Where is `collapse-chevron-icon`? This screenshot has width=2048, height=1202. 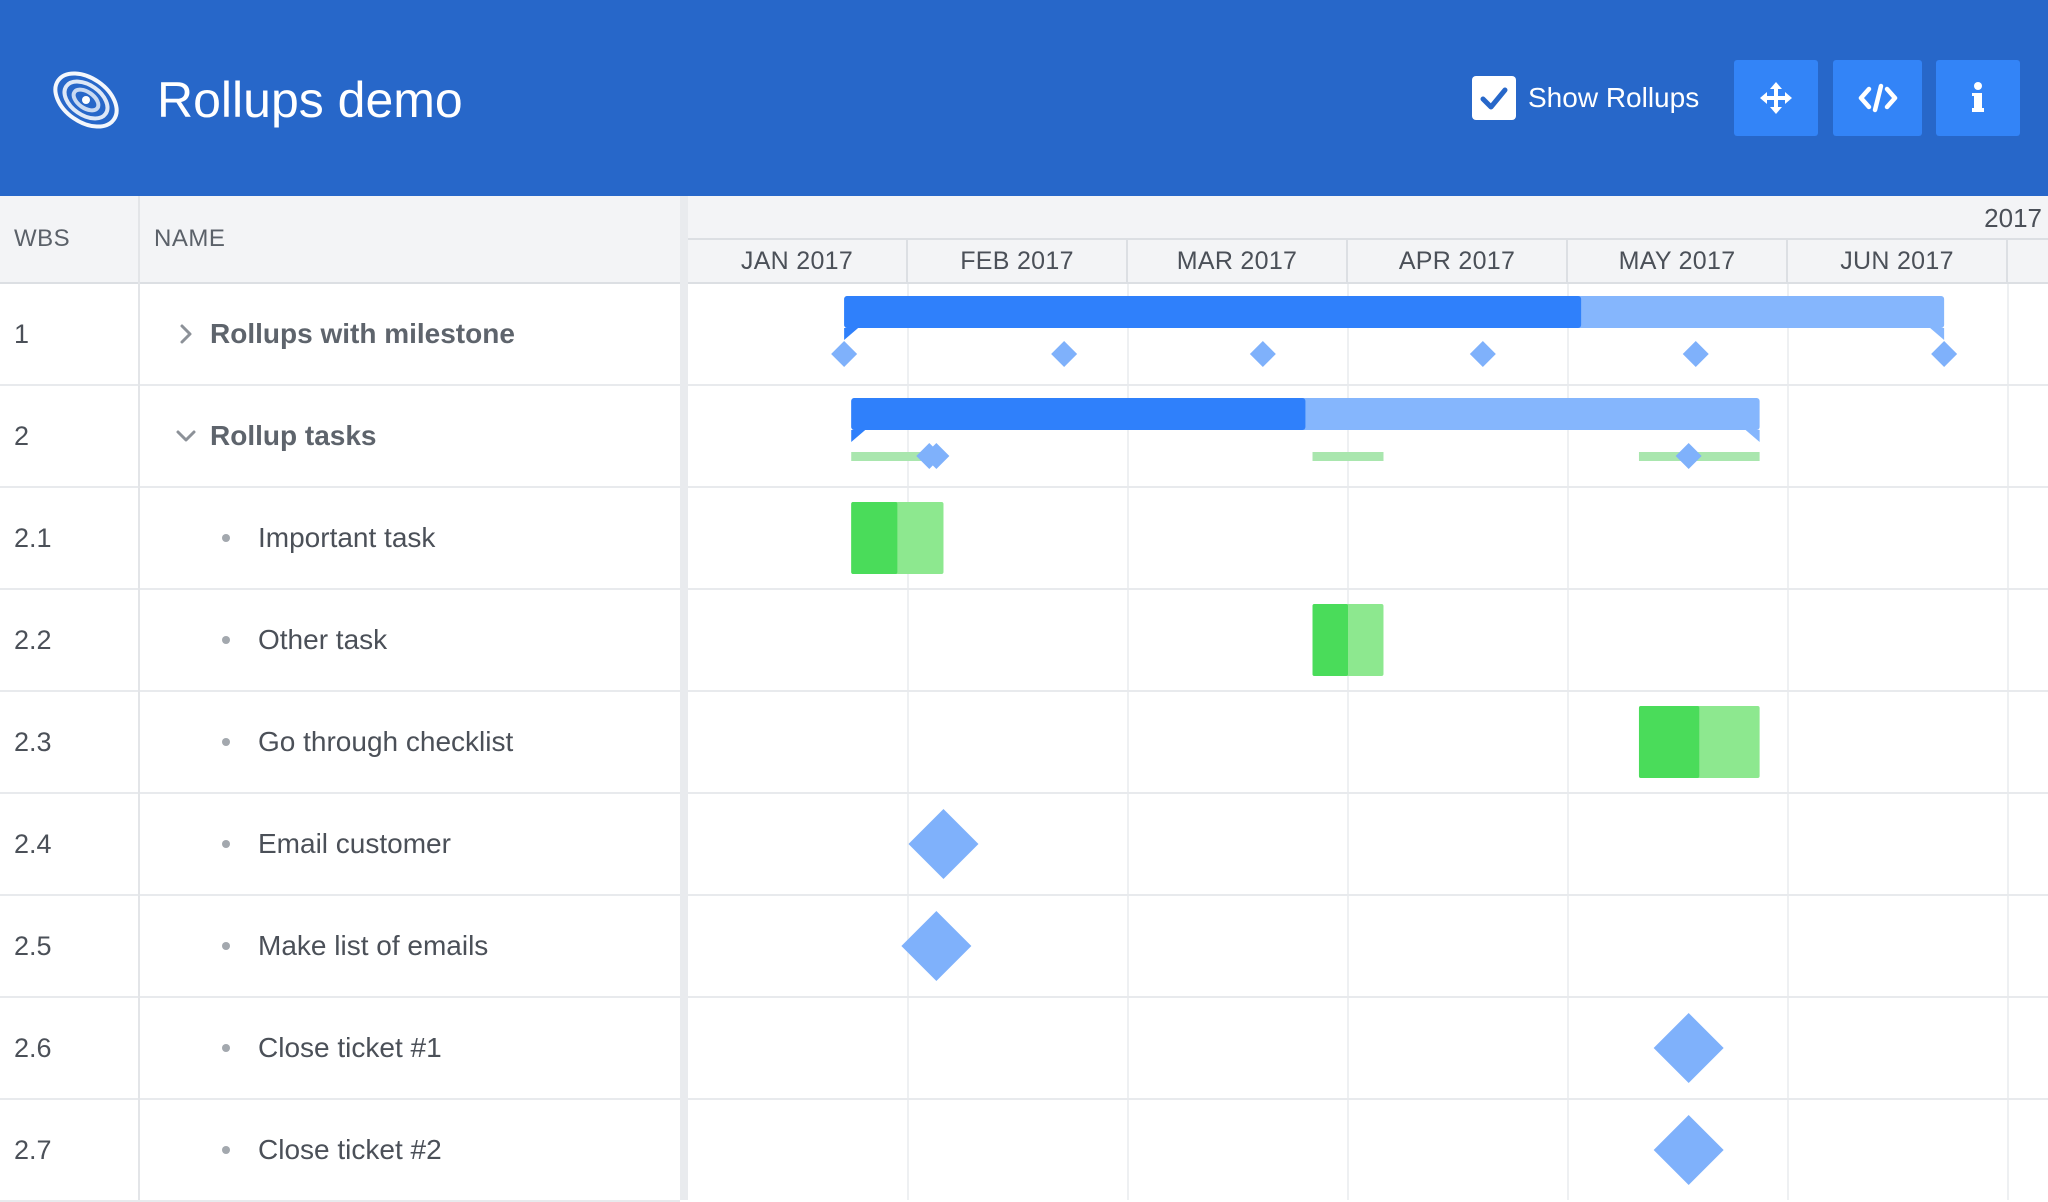
collapse-chevron-icon is located at coordinates (186, 436).